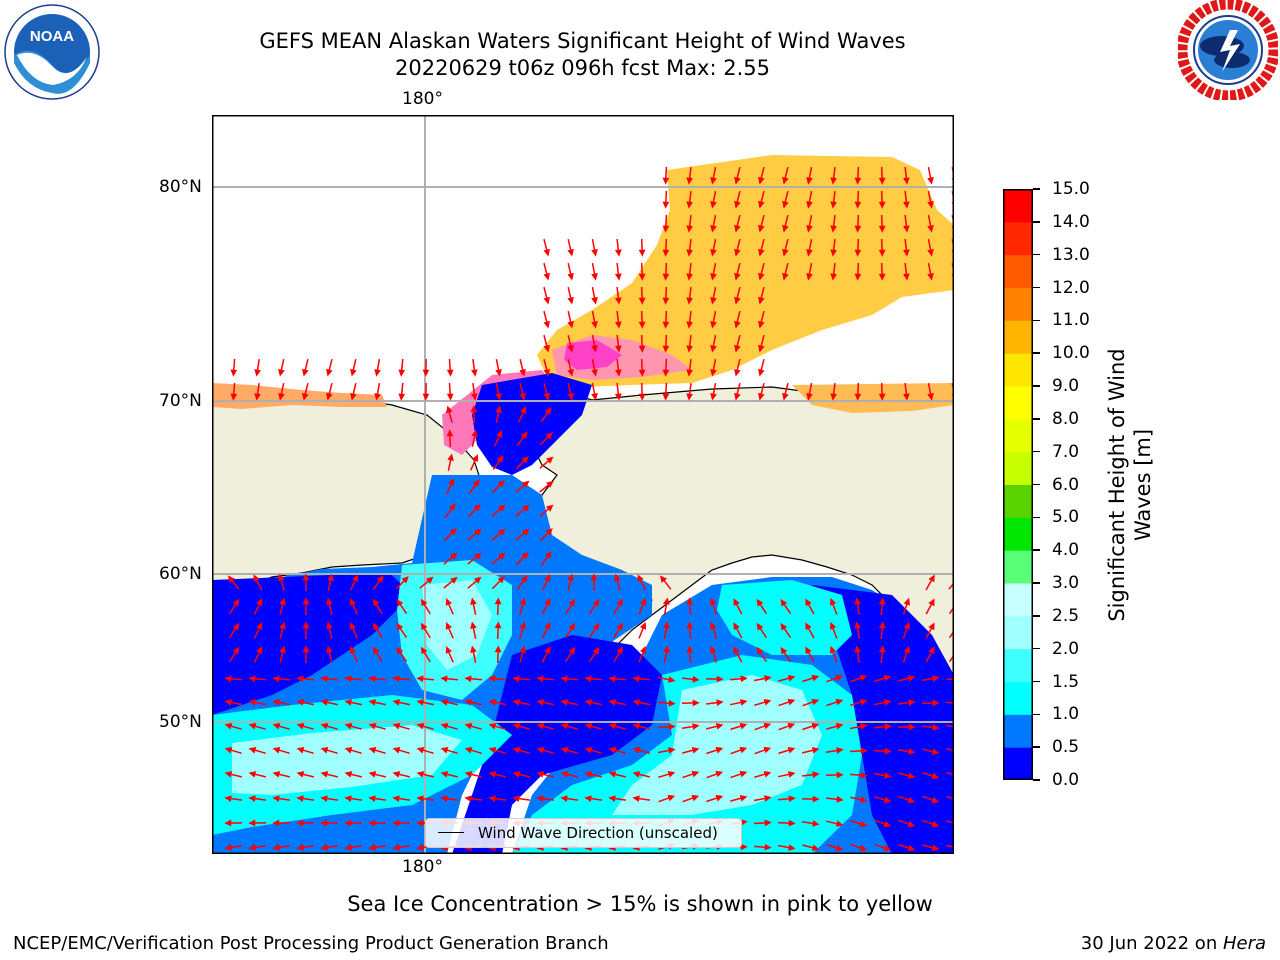  Describe the element at coordinates (583, 833) in the screenshot. I see `map-legend: Wind Wave Direction (unscaled)` at that location.